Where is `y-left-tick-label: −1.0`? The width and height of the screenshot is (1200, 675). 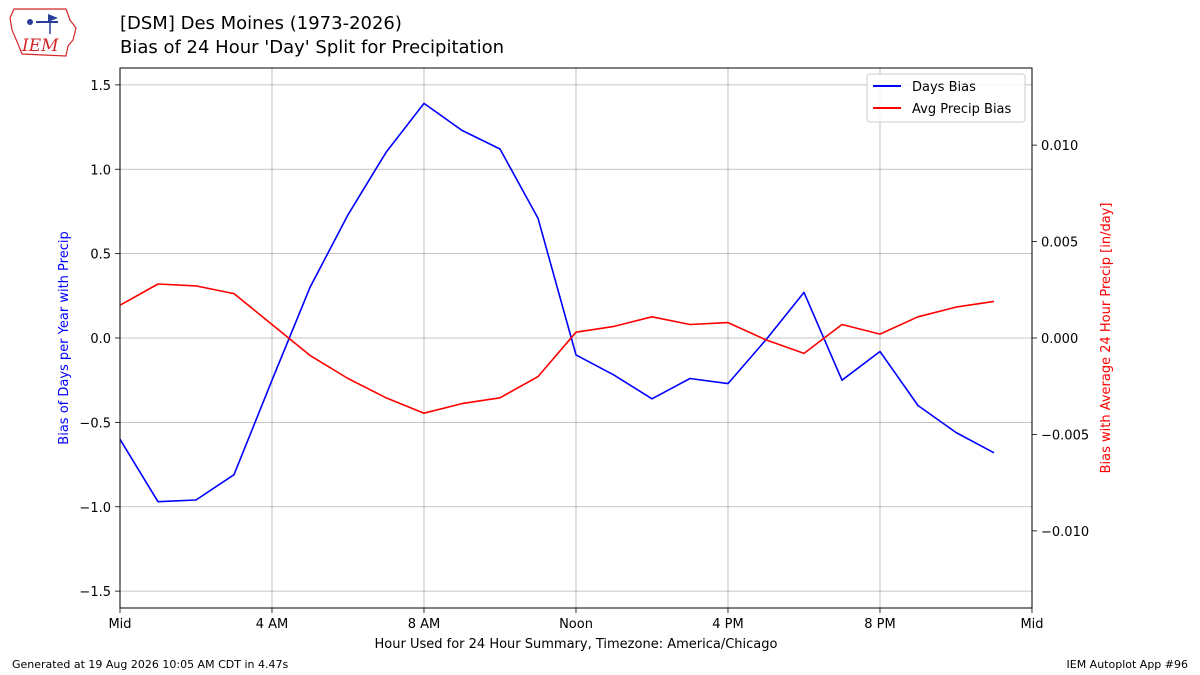 y-left-tick-label: −1.0 is located at coordinates (95, 508).